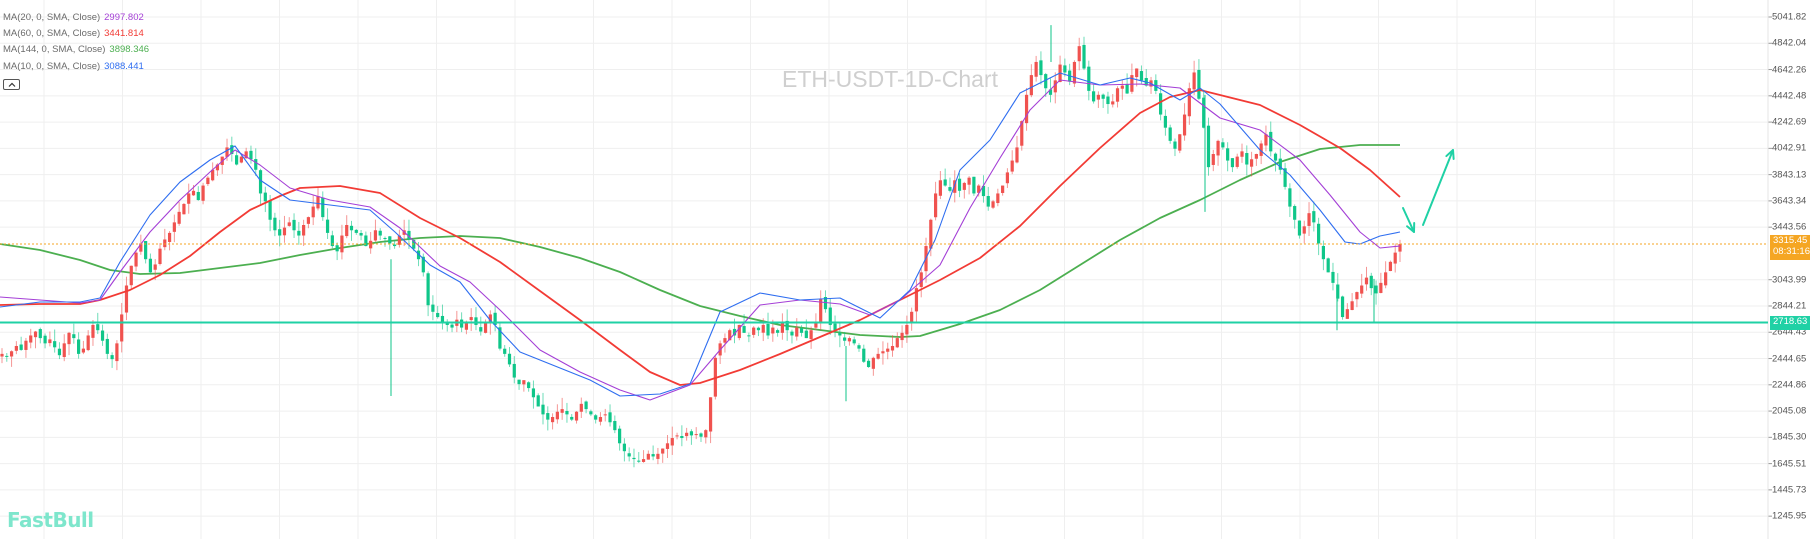  I want to click on legend-ma60: MA(60, 0, SMA, Close) 3441.814, so click(76, 34).